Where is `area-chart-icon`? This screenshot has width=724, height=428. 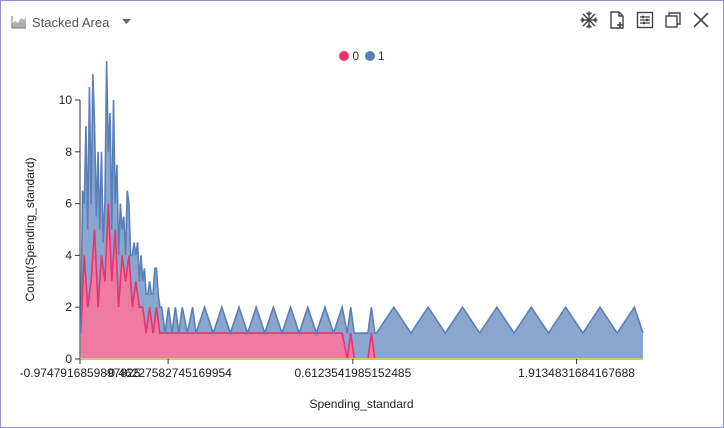 area-chart-icon is located at coordinates (18, 22).